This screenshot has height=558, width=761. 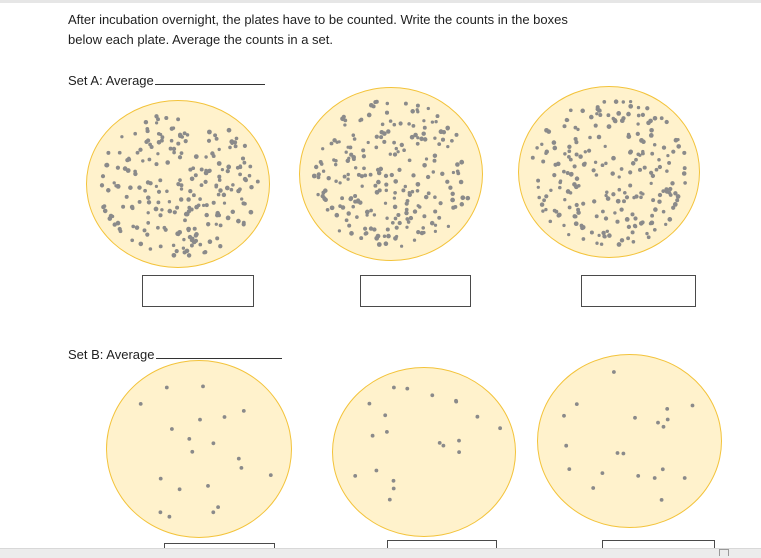 What do you see at coordinates (218, 351) in the screenshot?
I see `set-b-average-line` at bounding box center [218, 351].